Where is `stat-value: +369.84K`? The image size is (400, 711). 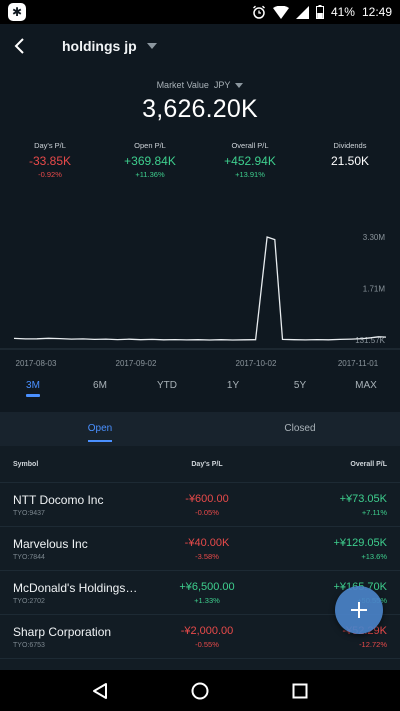 stat-value: +369.84K is located at coordinates (150, 161).